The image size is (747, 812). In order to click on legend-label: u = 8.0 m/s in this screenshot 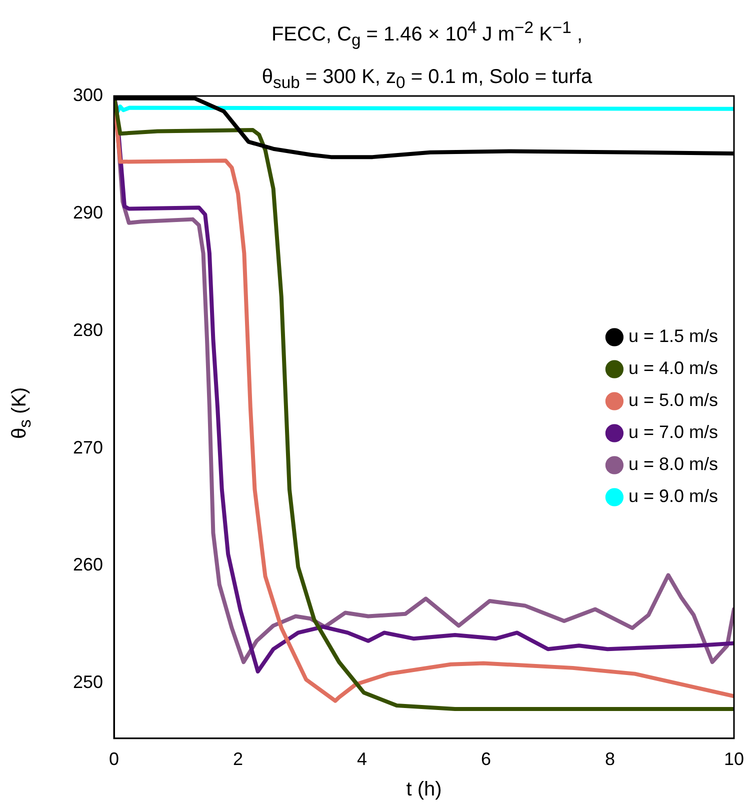, I will do `click(673, 464)`.